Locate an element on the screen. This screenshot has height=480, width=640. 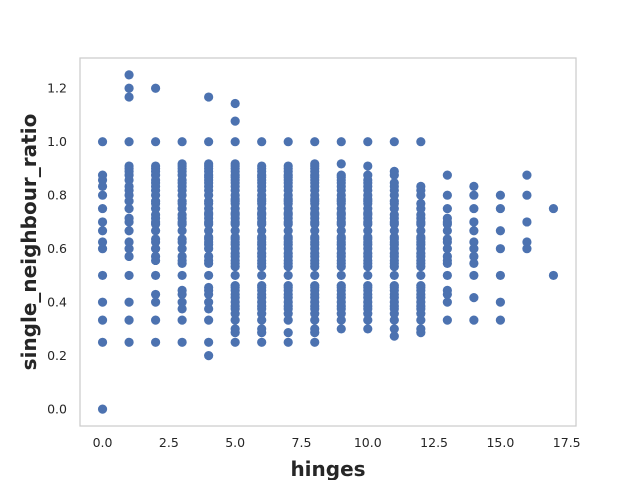
y-tick-label: 0.0 is located at coordinates (57, 409).